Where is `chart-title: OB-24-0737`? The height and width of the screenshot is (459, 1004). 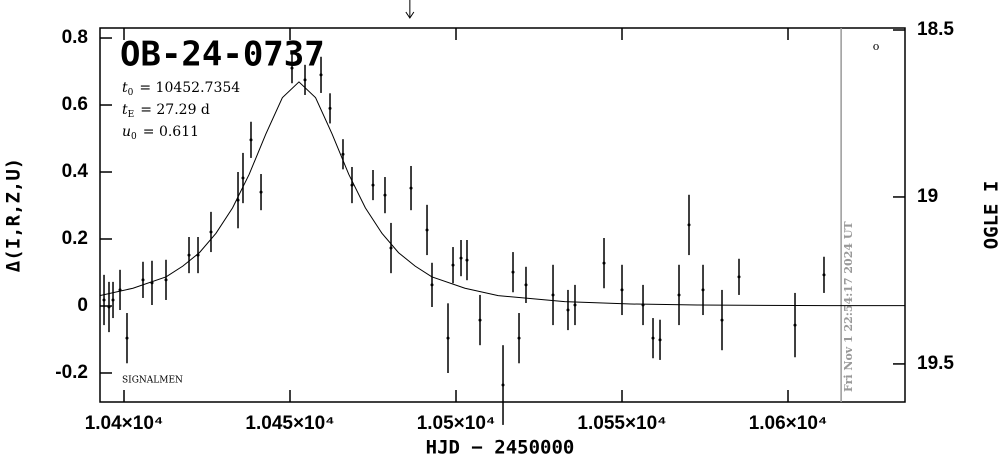
chart-title: OB-24-0737 is located at coordinates (222, 55).